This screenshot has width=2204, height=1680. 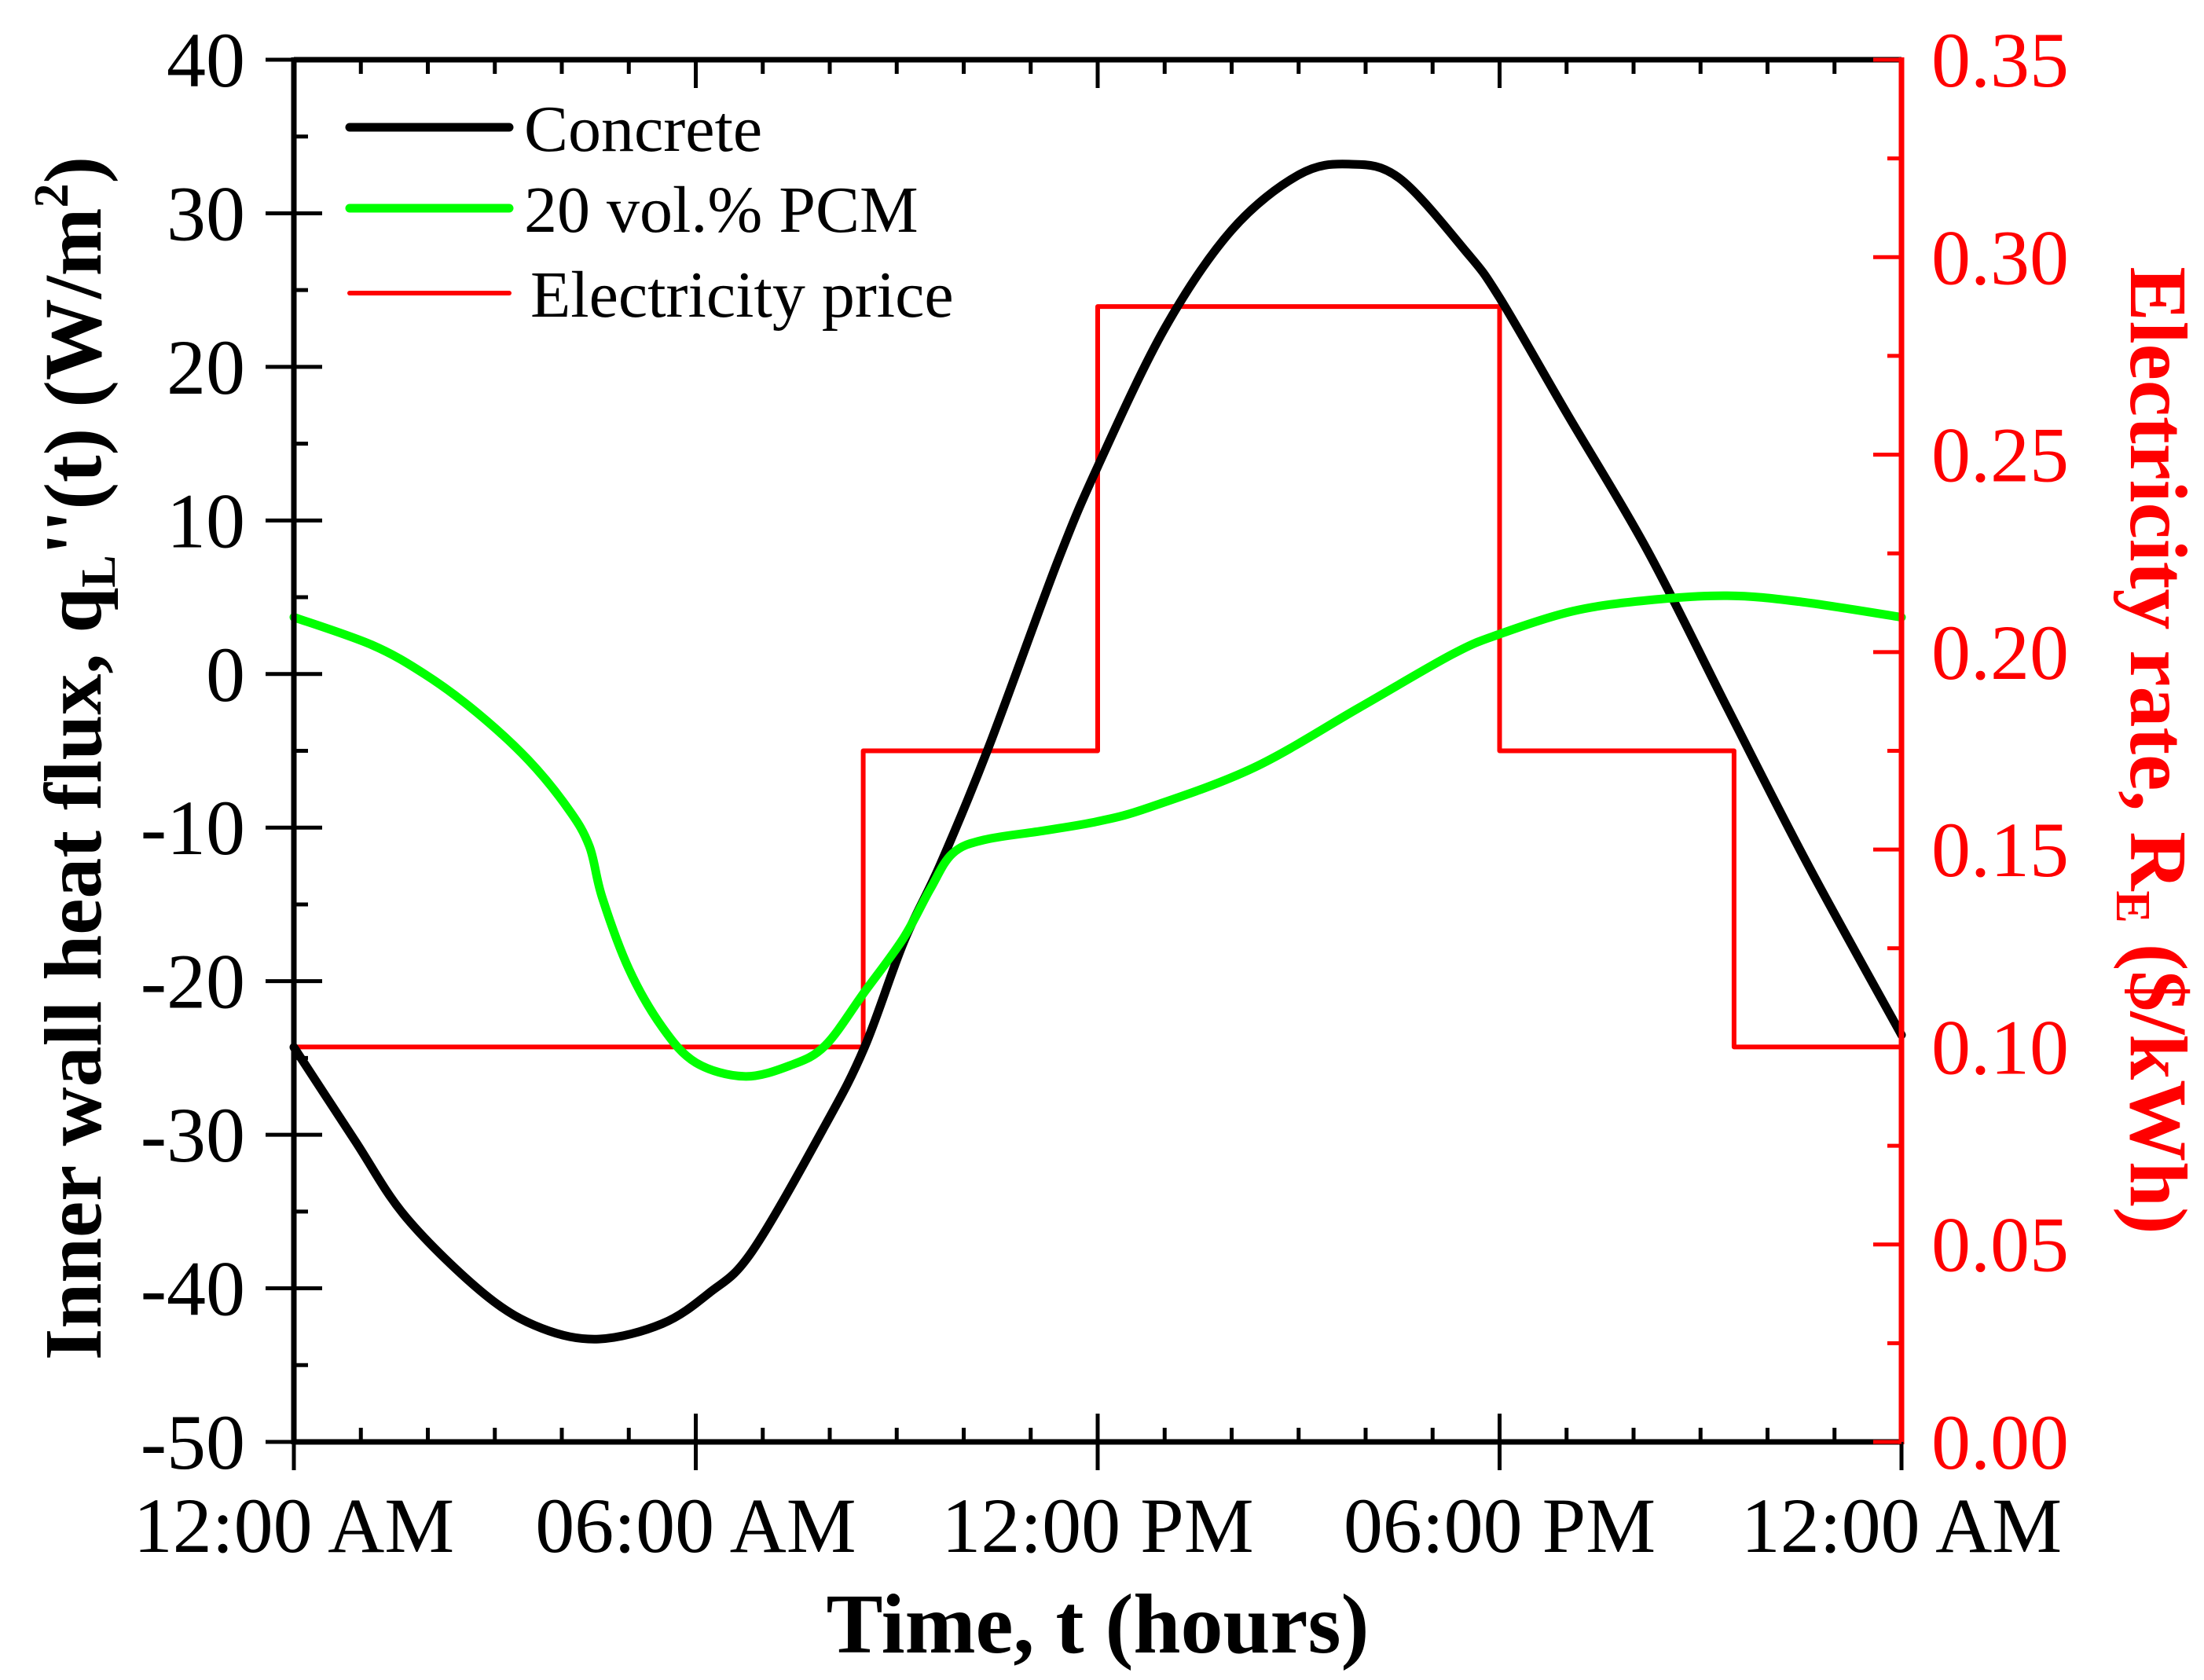 I want to click on y2-tick-label: 0.00, so click(x=2000, y=1442).